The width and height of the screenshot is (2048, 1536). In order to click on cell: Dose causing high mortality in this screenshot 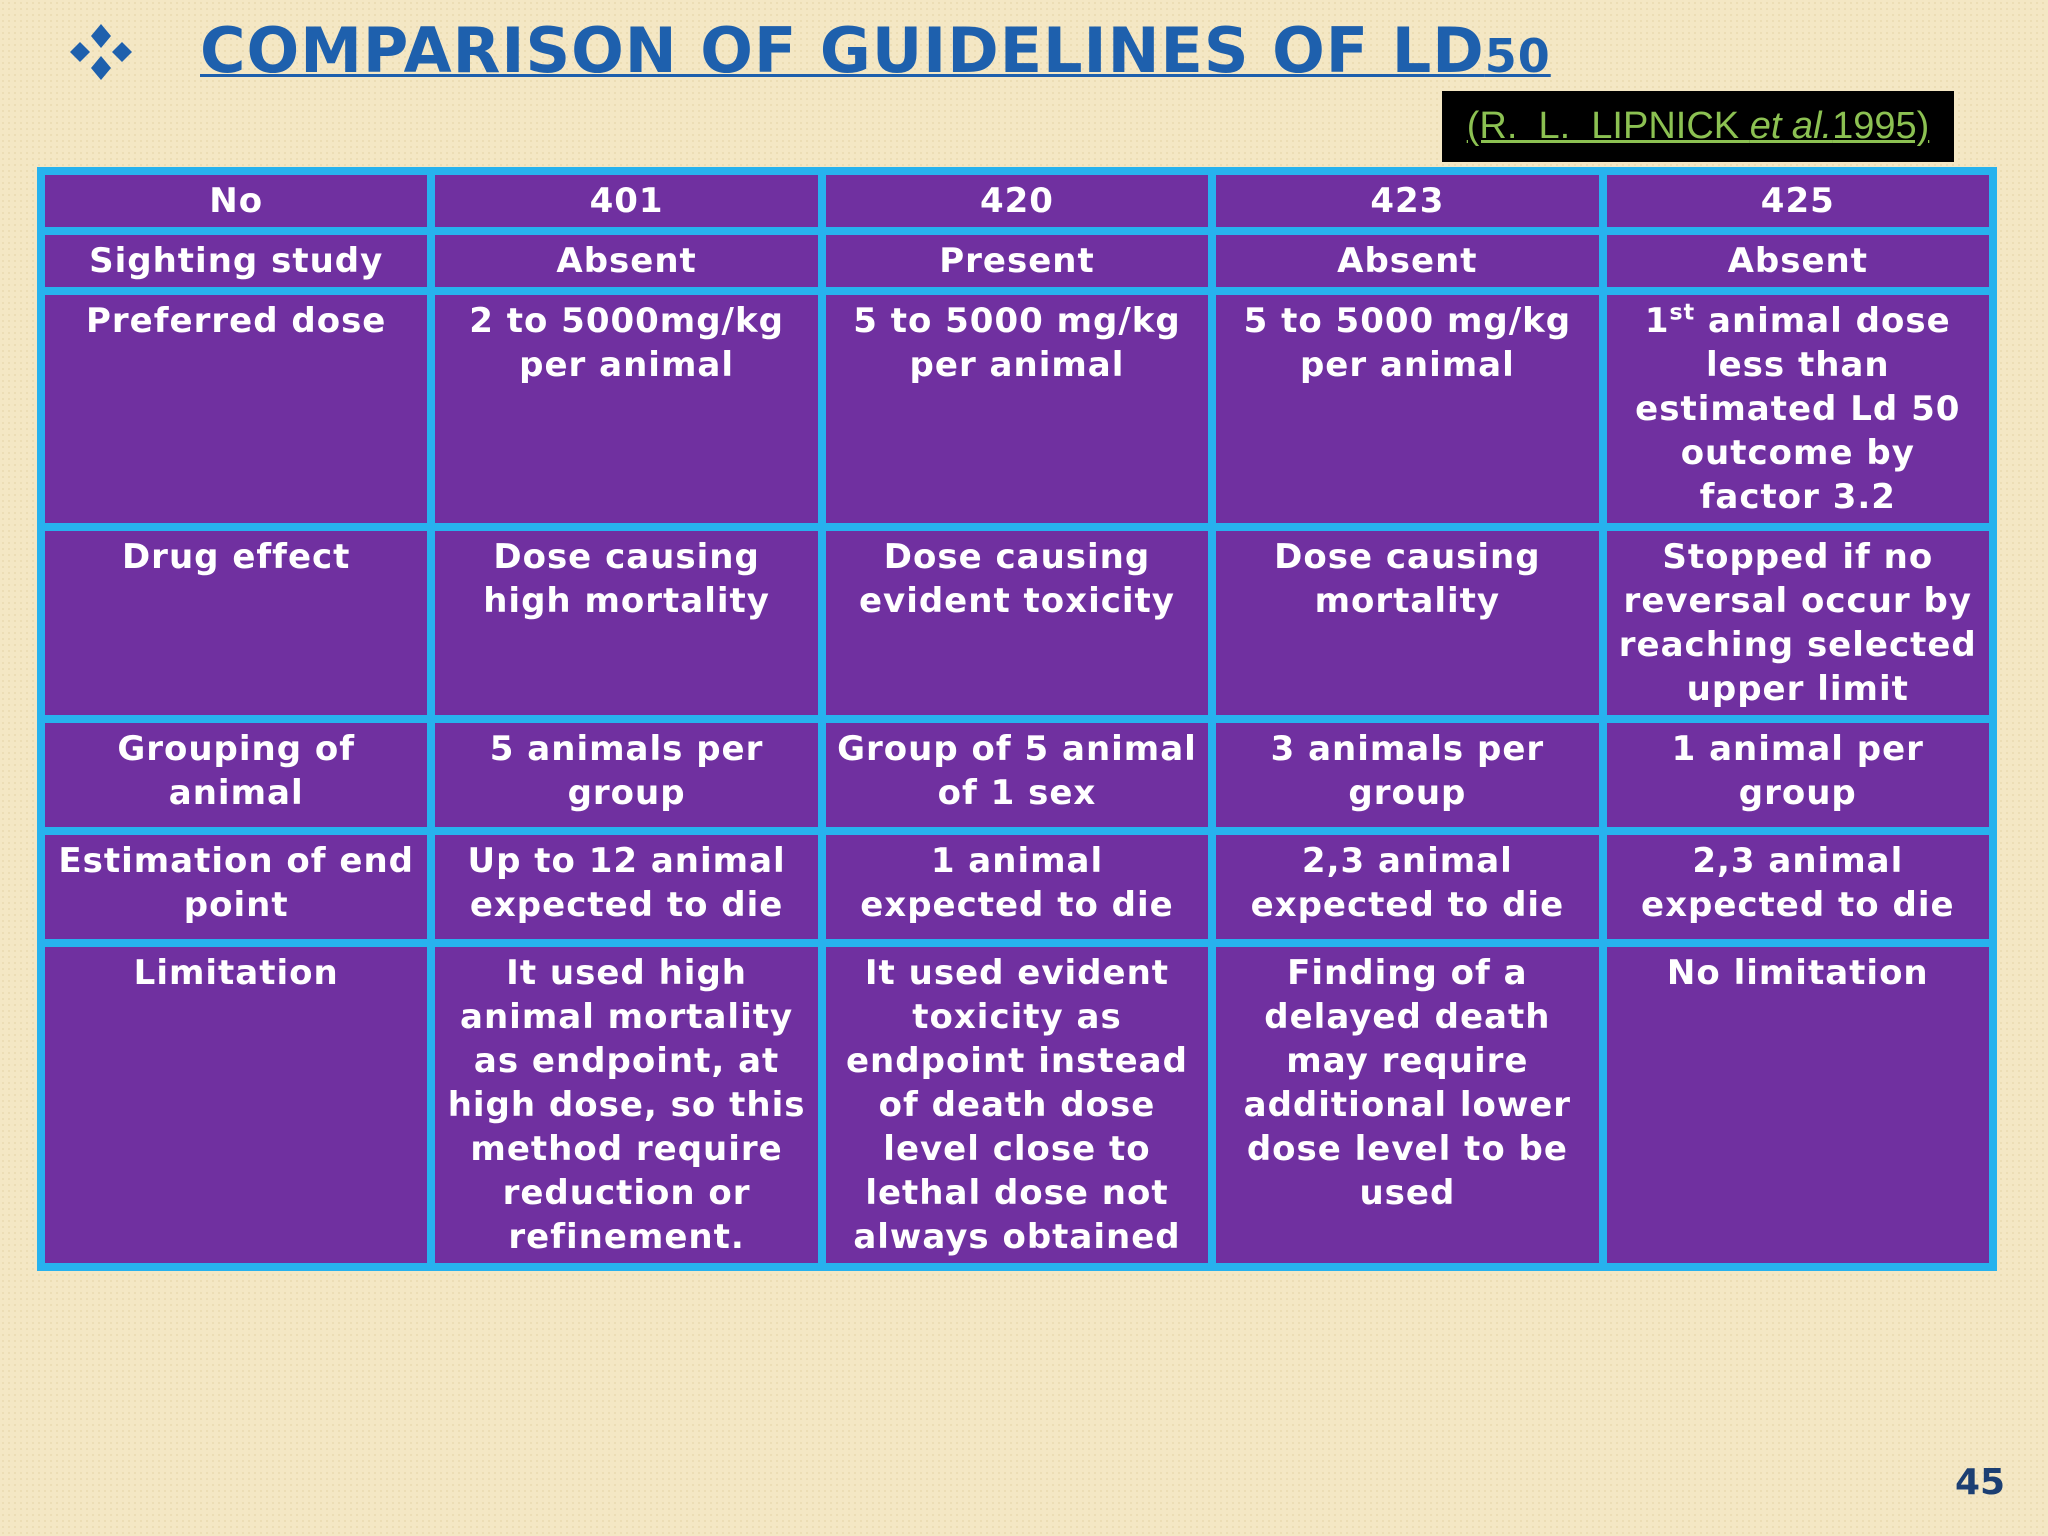, I will do `click(626, 623)`.